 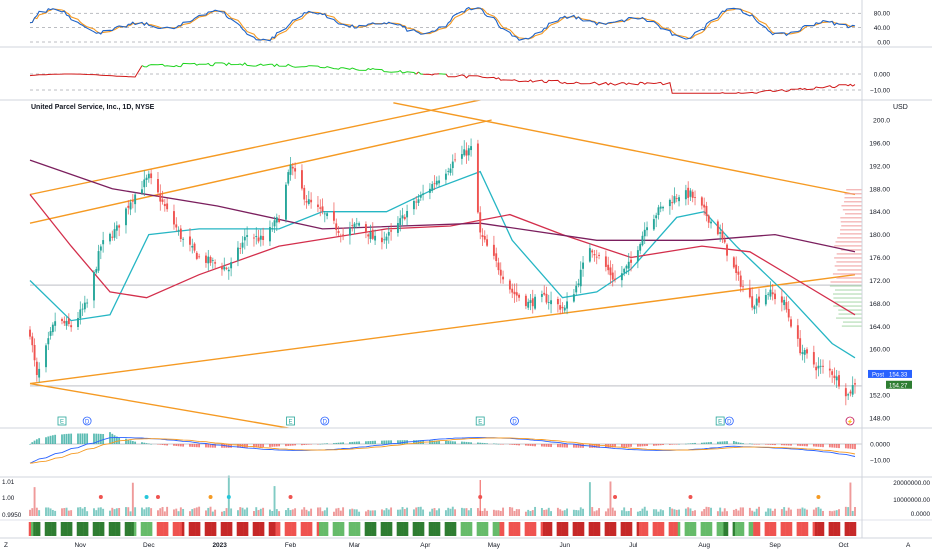 What do you see at coordinates (908, 545) in the screenshot?
I see `corner-label-right: A` at bounding box center [908, 545].